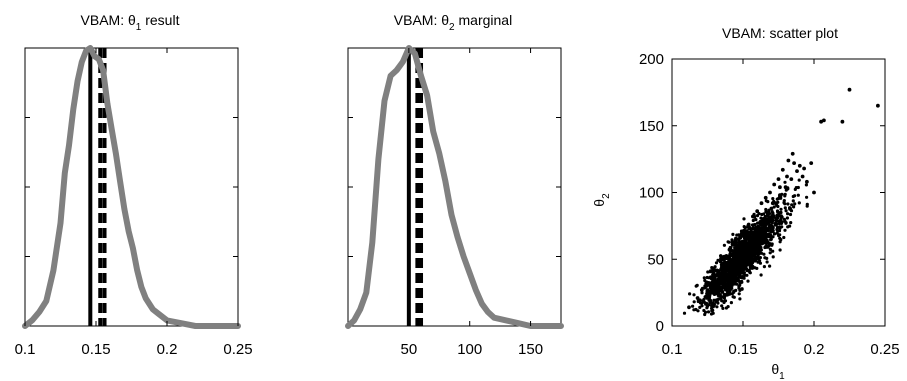  What do you see at coordinates (660, 326) in the screenshot?
I see `y-tick-label: 0` at bounding box center [660, 326].